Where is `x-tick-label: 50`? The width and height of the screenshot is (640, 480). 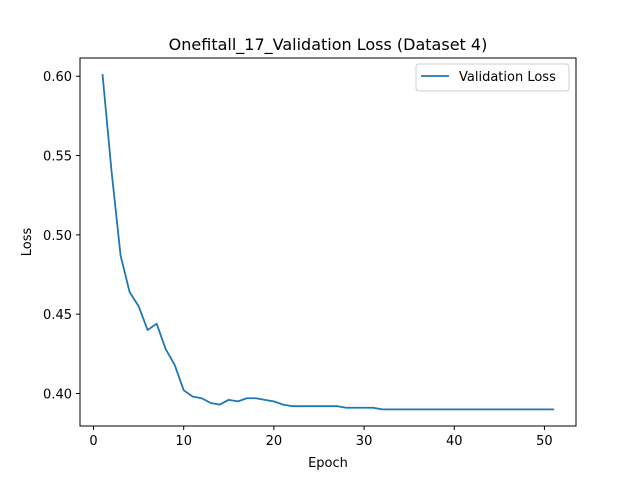 x-tick-label: 50 is located at coordinates (544, 441).